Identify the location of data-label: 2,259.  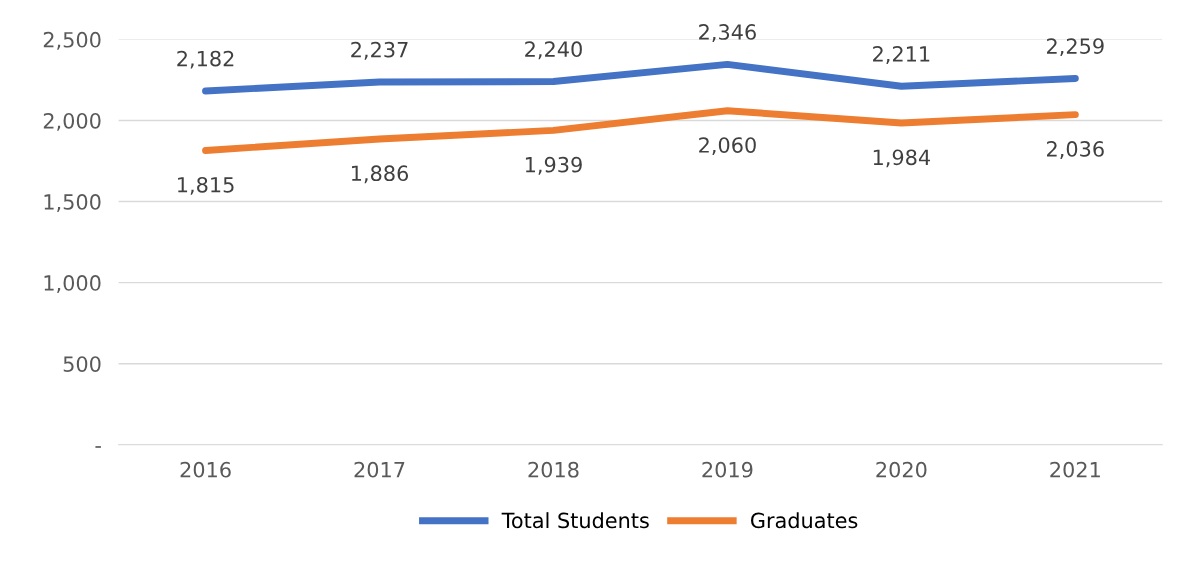
(1075, 47).